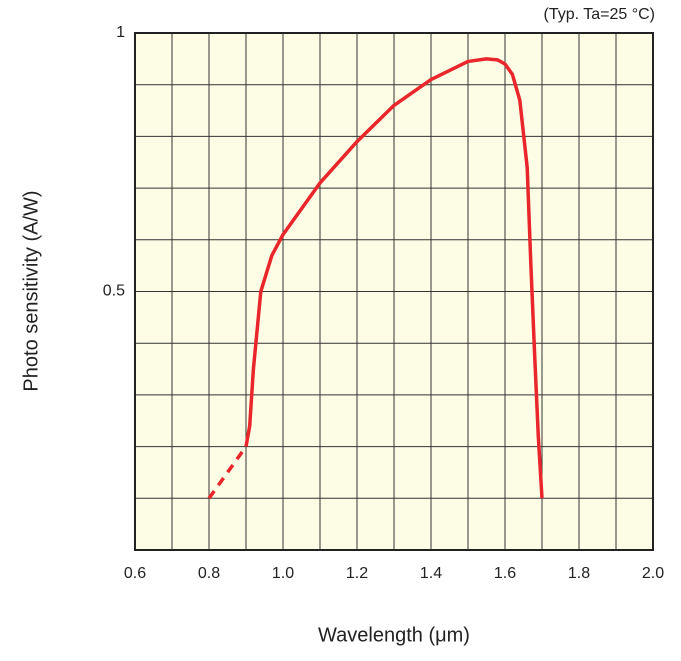 This screenshot has width=681, height=661. Describe the element at coordinates (653, 573) in the screenshot. I see `x-tick-label: 2.0` at that location.